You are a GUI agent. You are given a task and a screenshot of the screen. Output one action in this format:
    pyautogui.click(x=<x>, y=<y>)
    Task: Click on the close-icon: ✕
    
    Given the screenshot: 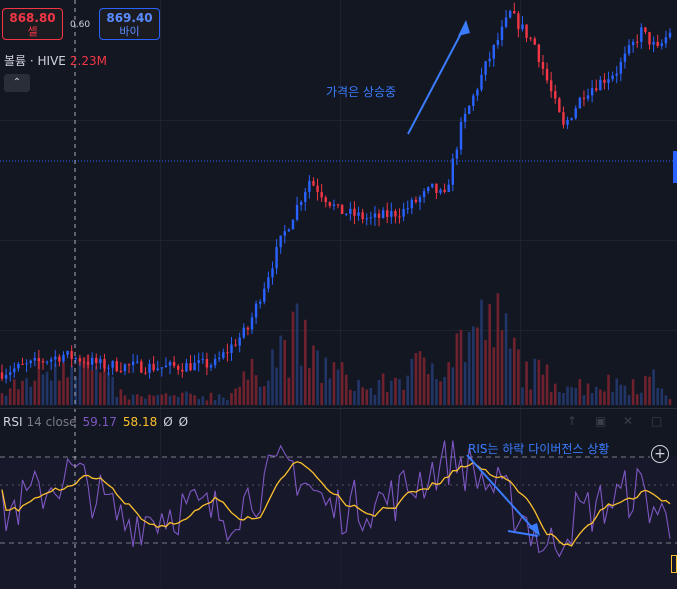 What is the action you would take?
    pyautogui.click(x=628, y=421)
    